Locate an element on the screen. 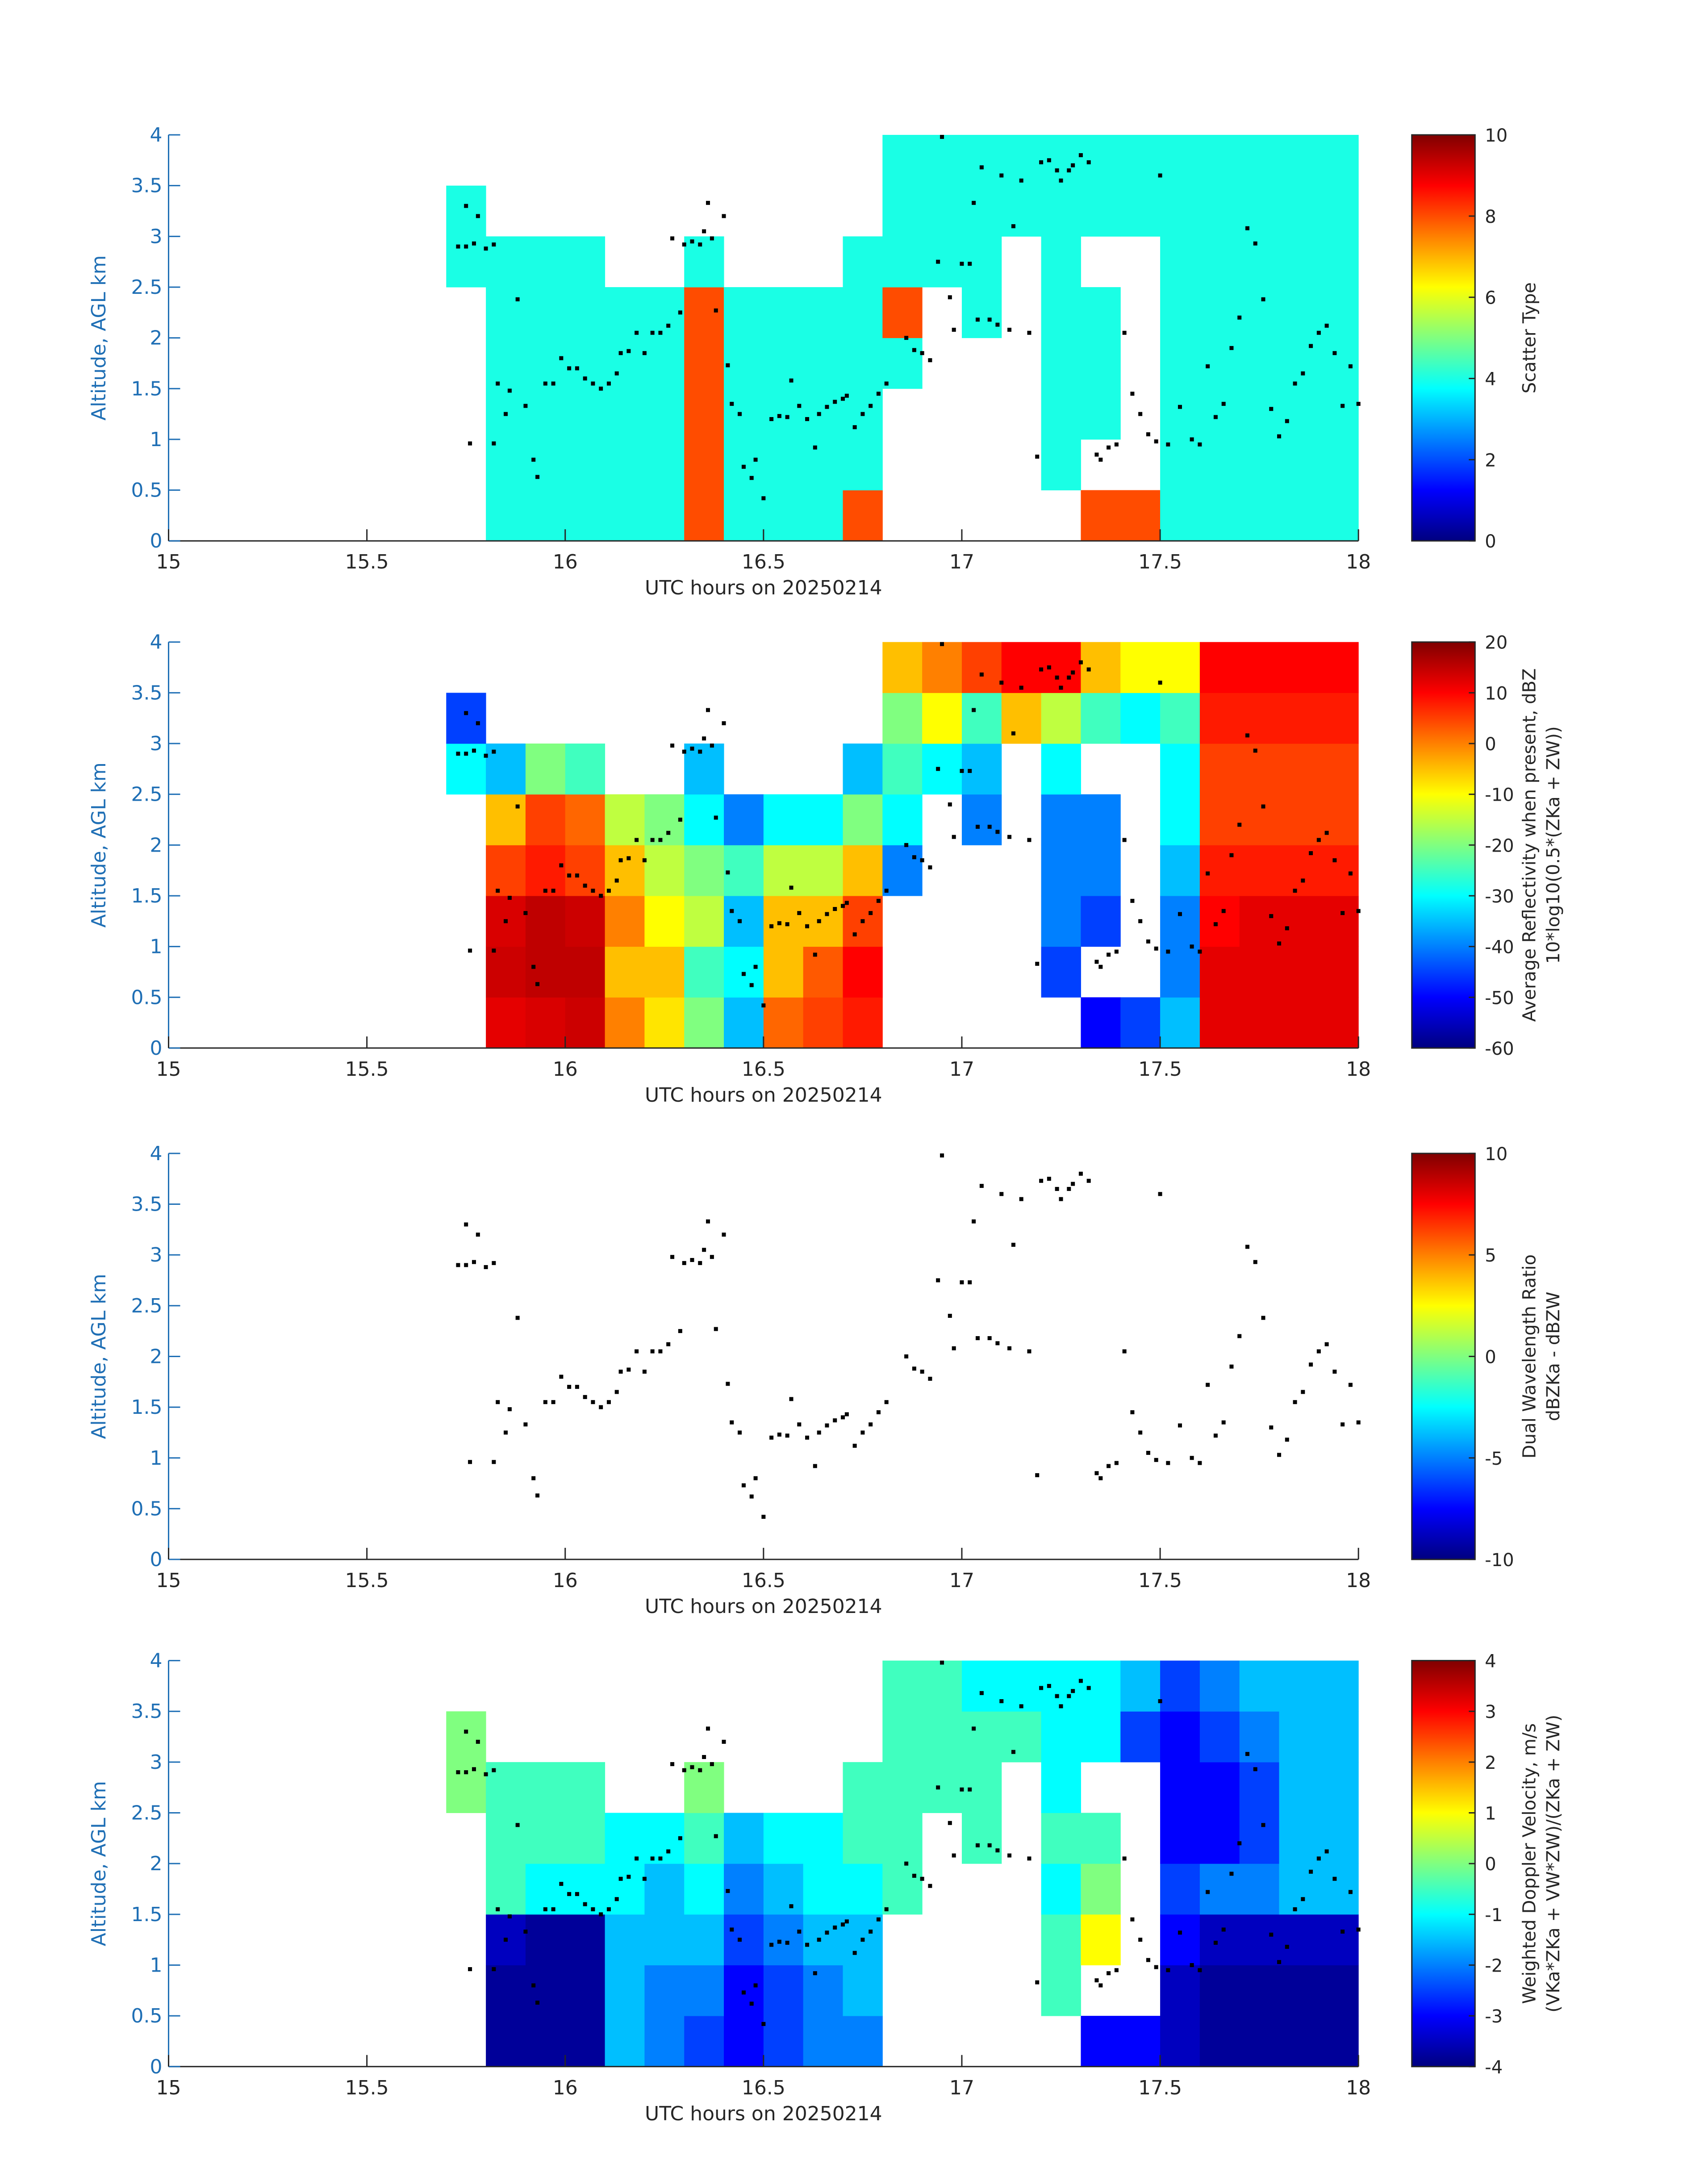 The image size is (1708, 2177). y-tick-label: 3.5 is located at coordinates (147, 186).